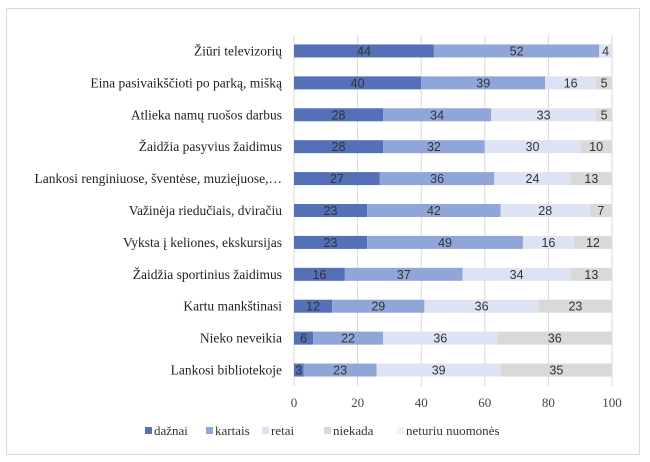 The height and width of the screenshot is (462, 650). I want to click on category-label: Nieko neveikia, so click(241, 338).